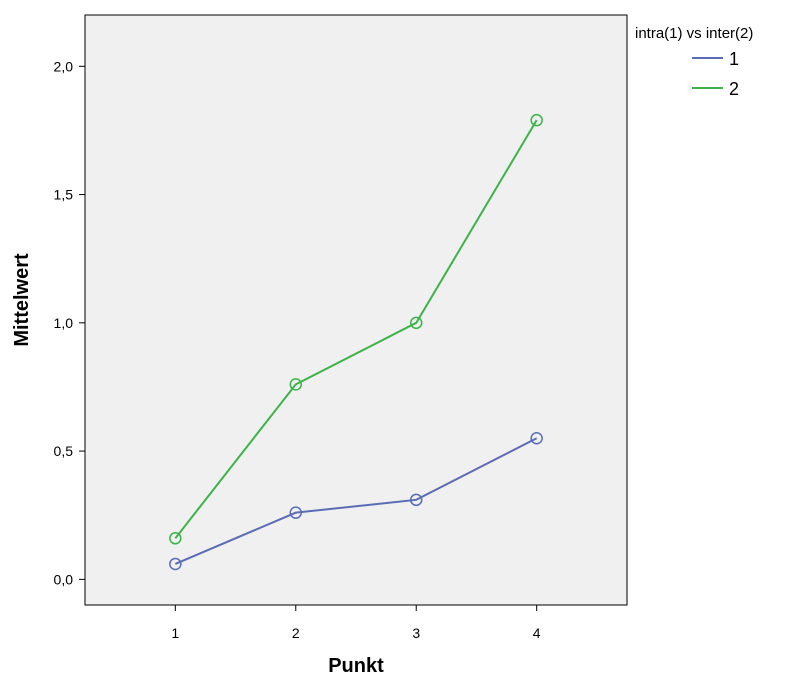  What do you see at coordinates (22, 300) in the screenshot?
I see `y-axis-title: Mittelwert` at bounding box center [22, 300].